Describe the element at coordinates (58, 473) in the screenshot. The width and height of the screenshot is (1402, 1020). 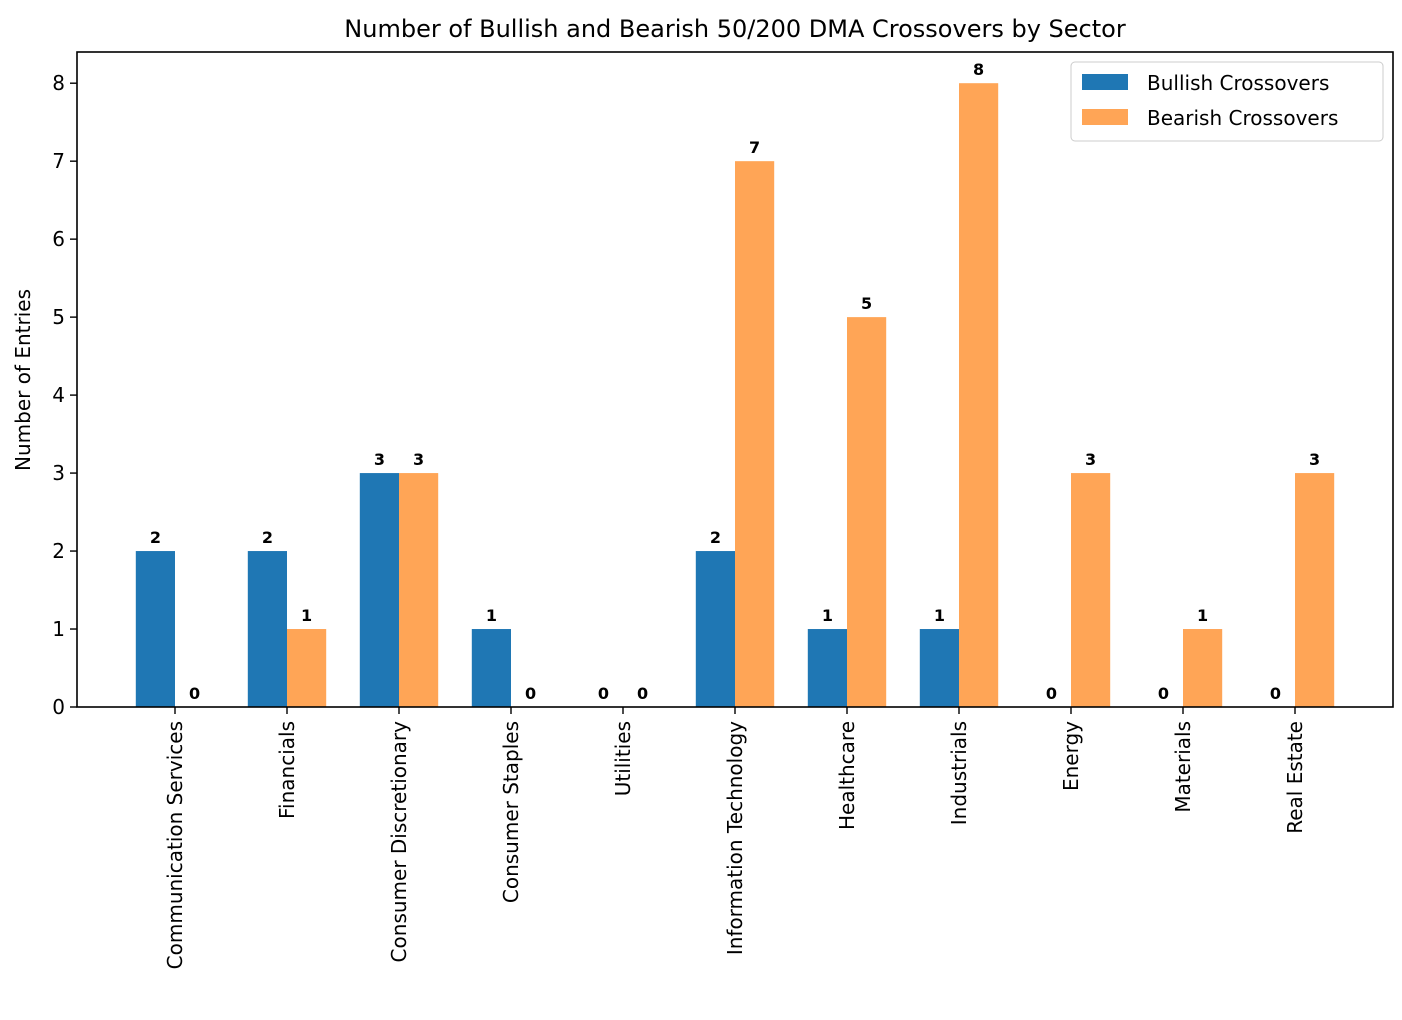
I see `y-tick-label: 3` at that location.